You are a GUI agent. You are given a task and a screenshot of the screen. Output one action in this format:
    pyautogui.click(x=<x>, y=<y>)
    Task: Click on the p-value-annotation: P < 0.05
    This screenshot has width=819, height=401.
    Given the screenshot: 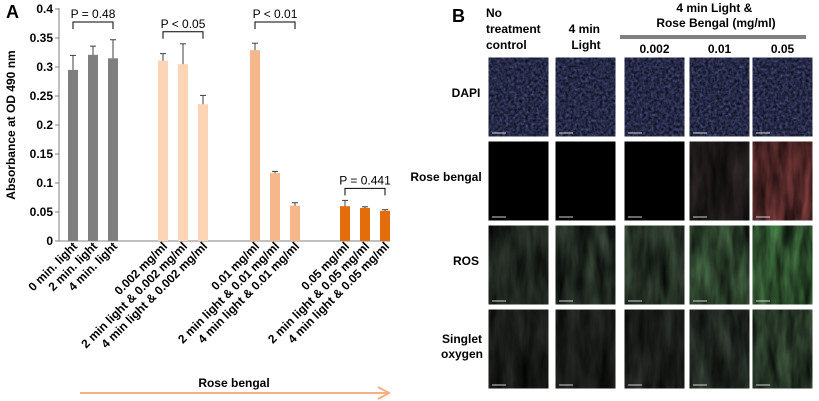 What is the action you would take?
    pyautogui.click(x=183, y=24)
    